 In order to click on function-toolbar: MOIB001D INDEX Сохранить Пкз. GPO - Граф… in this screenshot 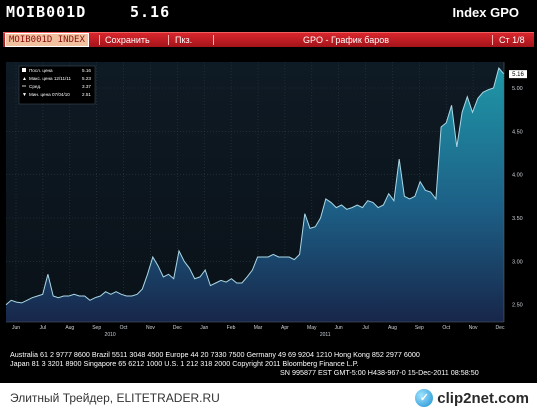, I will do `click(268, 39)`.